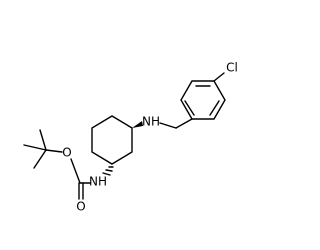 The width and height of the screenshot is (320, 250). I want to click on atom-label: Cl, so click(232, 68).